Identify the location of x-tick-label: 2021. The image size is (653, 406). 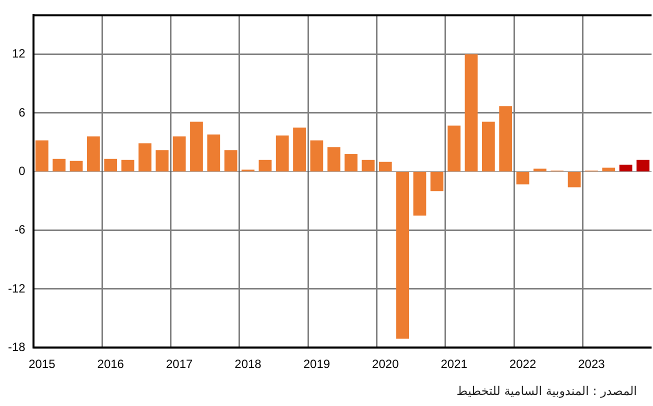
(454, 364).